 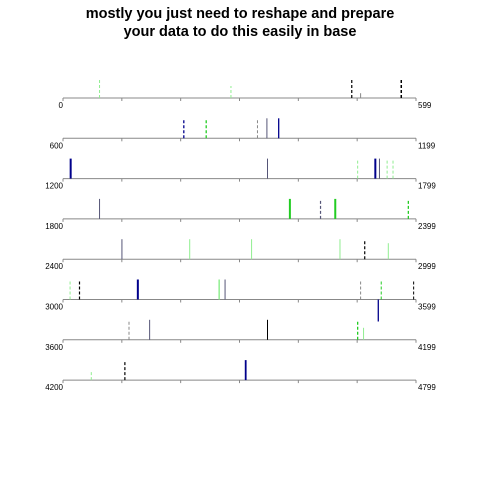 What do you see at coordinates (427, 226) in the screenshot?
I see `panel-end-label-3: 2399` at bounding box center [427, 226].